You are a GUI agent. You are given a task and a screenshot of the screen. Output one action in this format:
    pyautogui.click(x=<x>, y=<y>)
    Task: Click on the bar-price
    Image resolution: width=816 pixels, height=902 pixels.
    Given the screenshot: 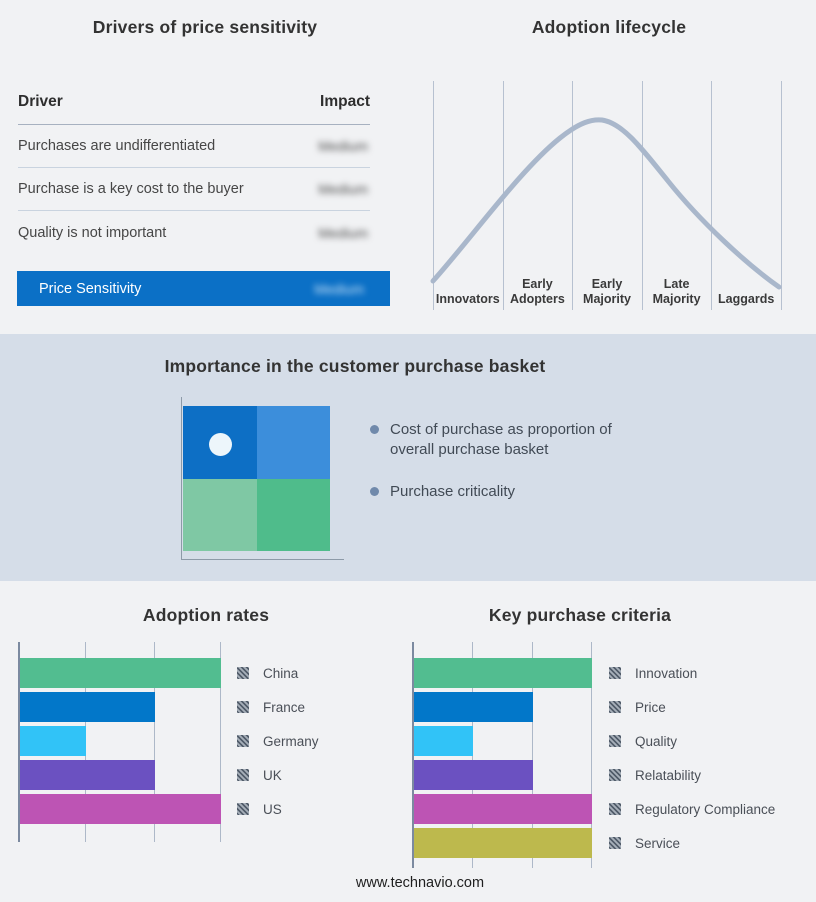 What is the action you would take?
    pyautogui.click(x=474, y=707)
    